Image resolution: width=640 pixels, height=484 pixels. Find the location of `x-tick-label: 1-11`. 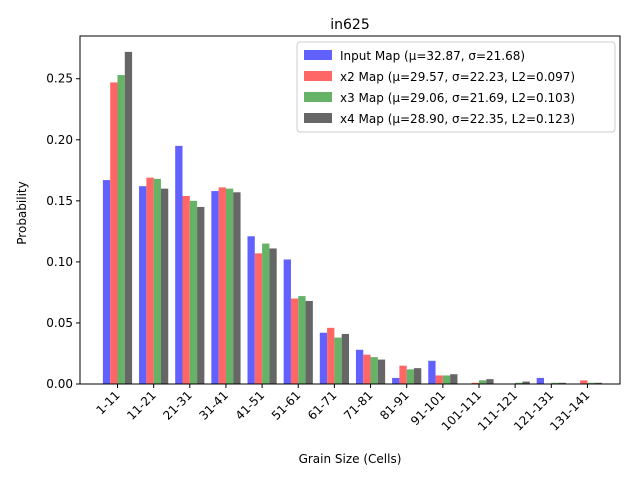

x-tick-label: 1-11 is located at coordinates (107, 402).